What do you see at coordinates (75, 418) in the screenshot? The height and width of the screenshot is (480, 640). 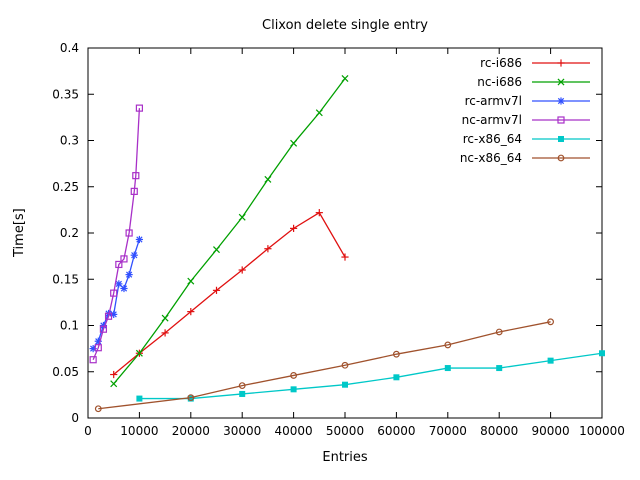 I see `y-tick-label: 0` at bounding box center [75, 418].